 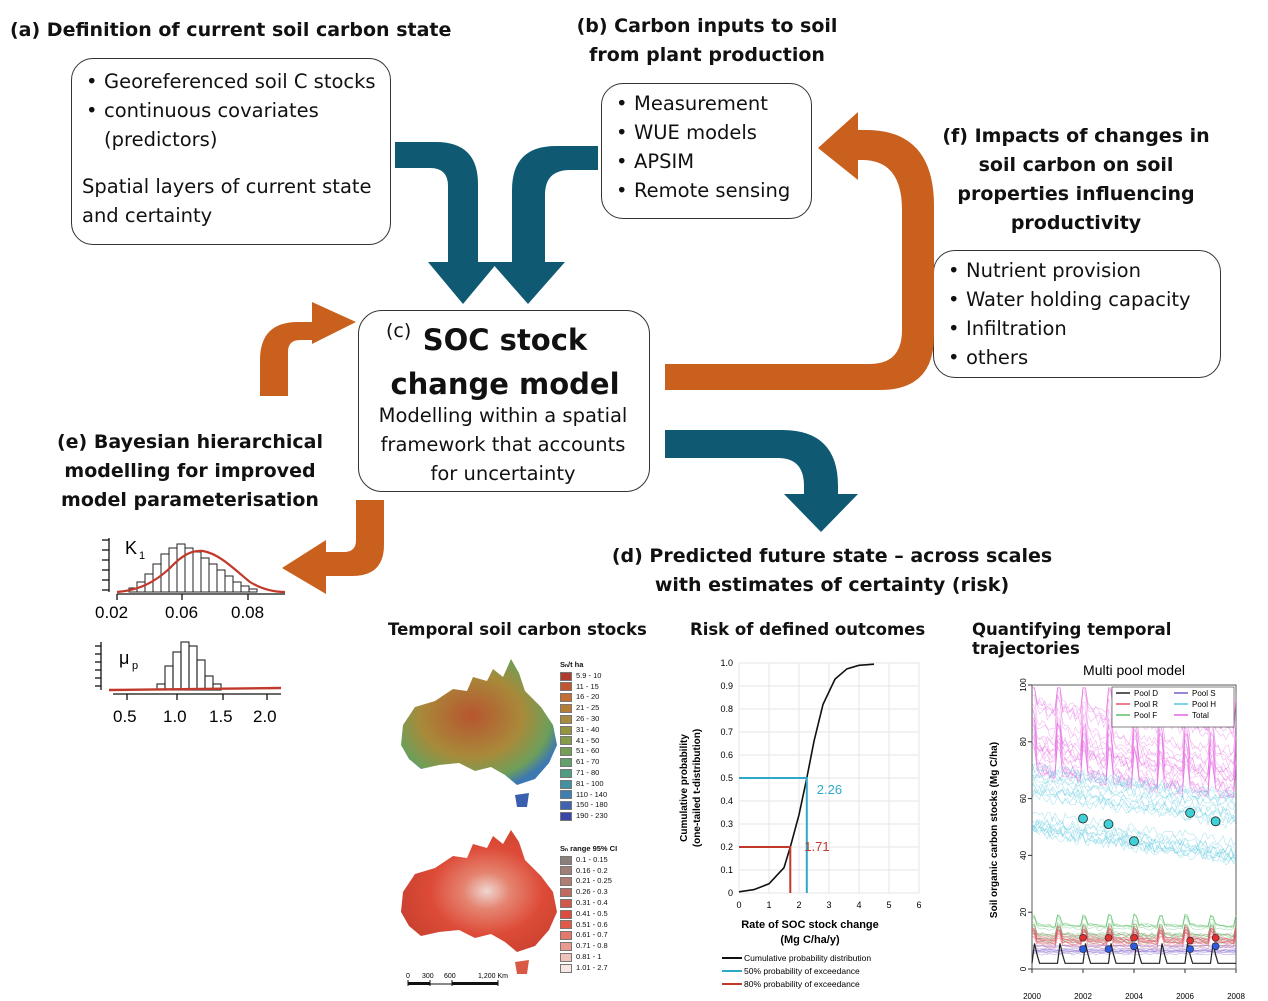 I want to click on scale-tick: 0, so click(x=408, y=976).